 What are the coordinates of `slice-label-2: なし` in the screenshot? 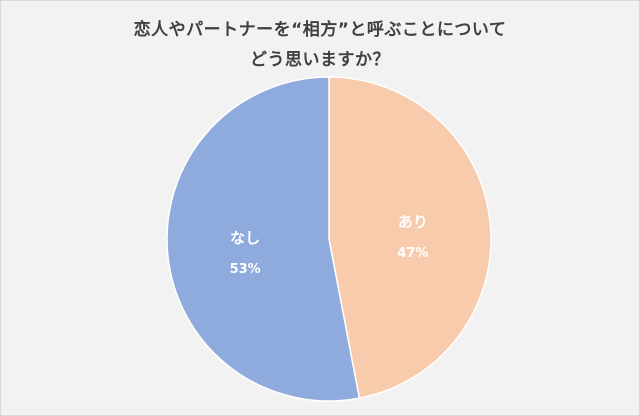 It's located at (245, 238).